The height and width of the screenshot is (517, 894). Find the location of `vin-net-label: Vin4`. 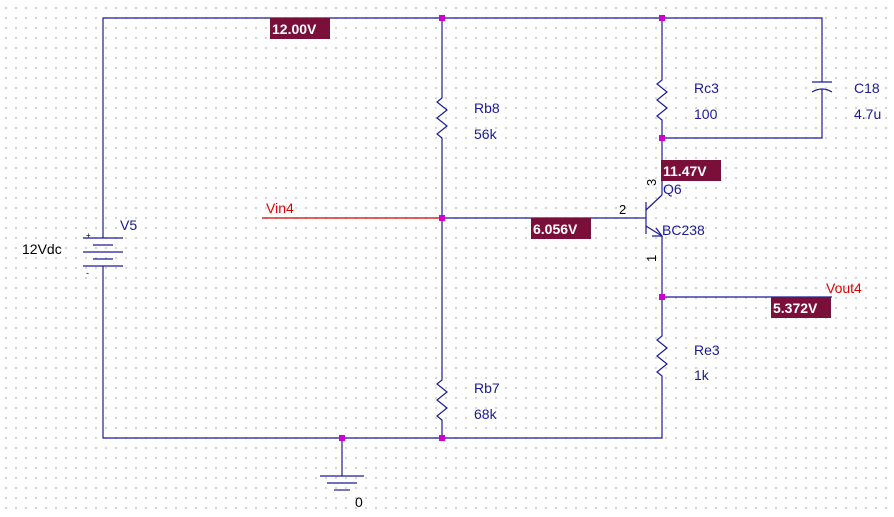

vin-net-label: Vin4 is located at coordinates (280, 208).